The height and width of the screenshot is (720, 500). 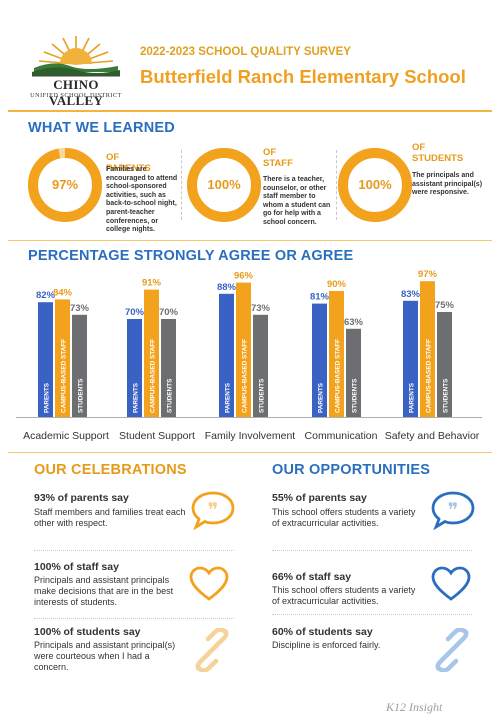 What do you see at coordinates (63, 292) in the screenshot?
I see `bar-value-label: 84%` at bounding box center [63, 292].